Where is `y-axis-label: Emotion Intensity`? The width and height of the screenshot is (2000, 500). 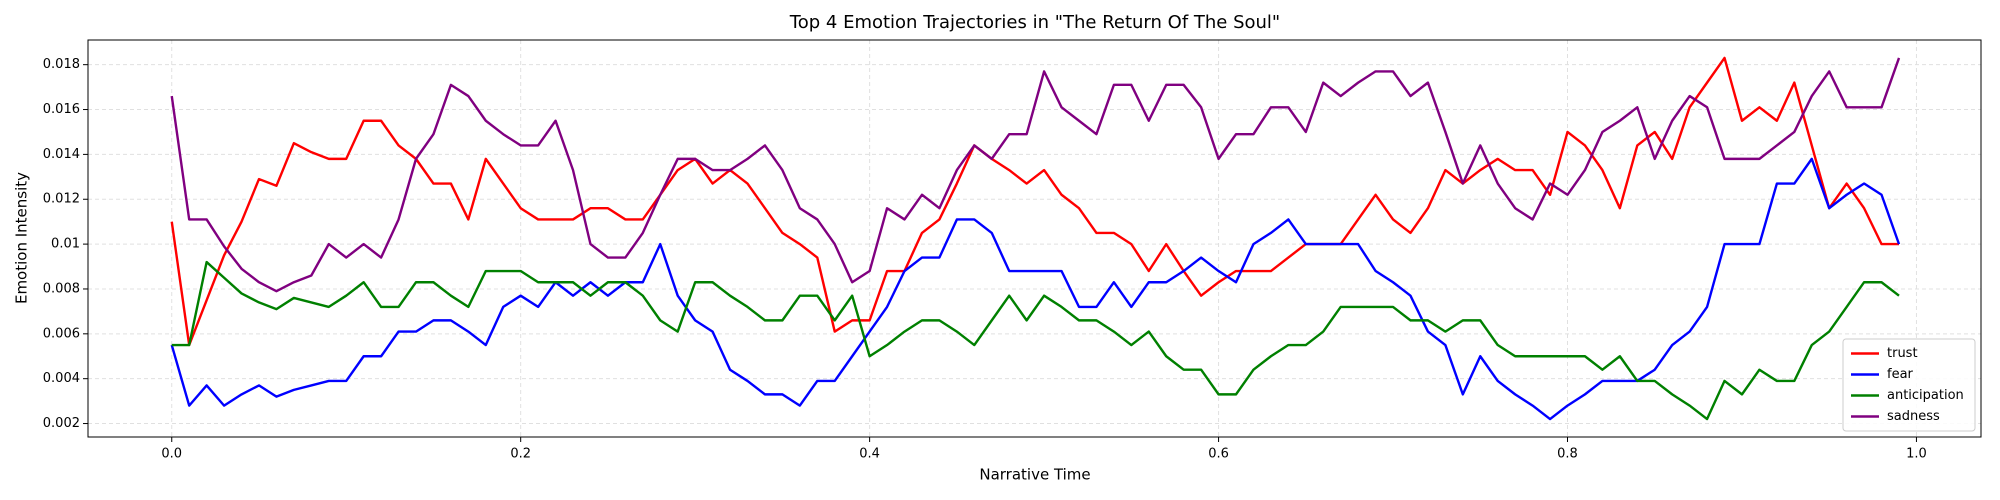
y-axis-label: Emotion Intensity is located at coordinates (22, 238).